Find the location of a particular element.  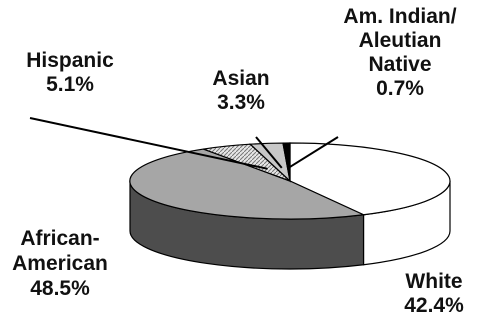

slice-category-label: White is located at coordinates (433, 281).